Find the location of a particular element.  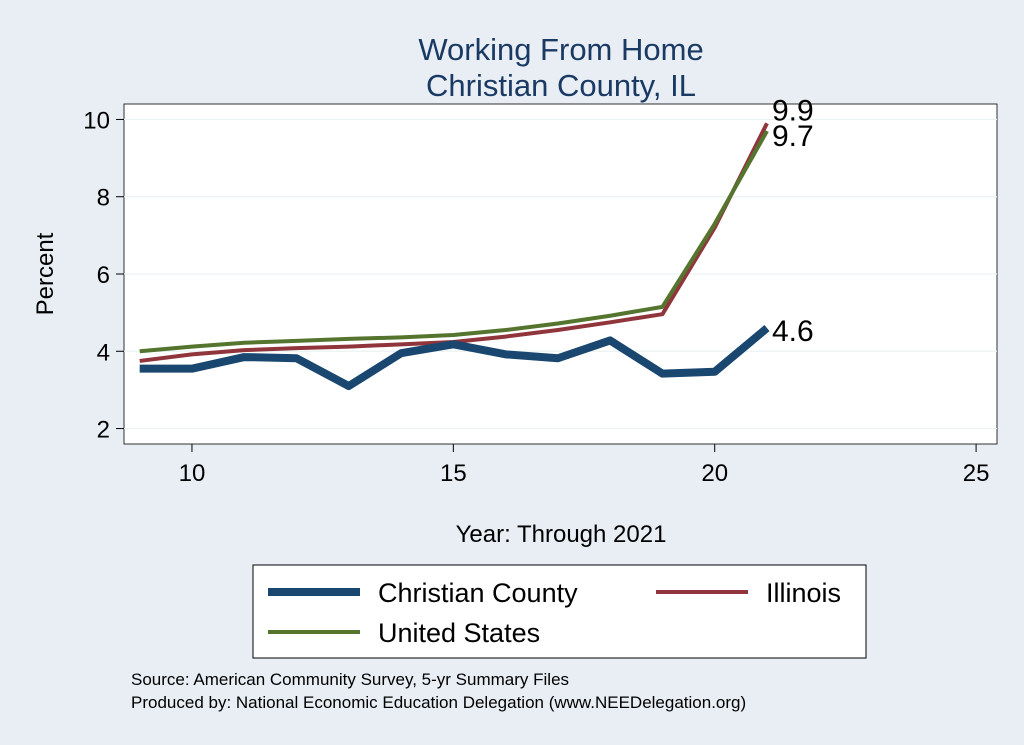

x-axis: 10 15 20 25 is located at coordinates (584, 465).